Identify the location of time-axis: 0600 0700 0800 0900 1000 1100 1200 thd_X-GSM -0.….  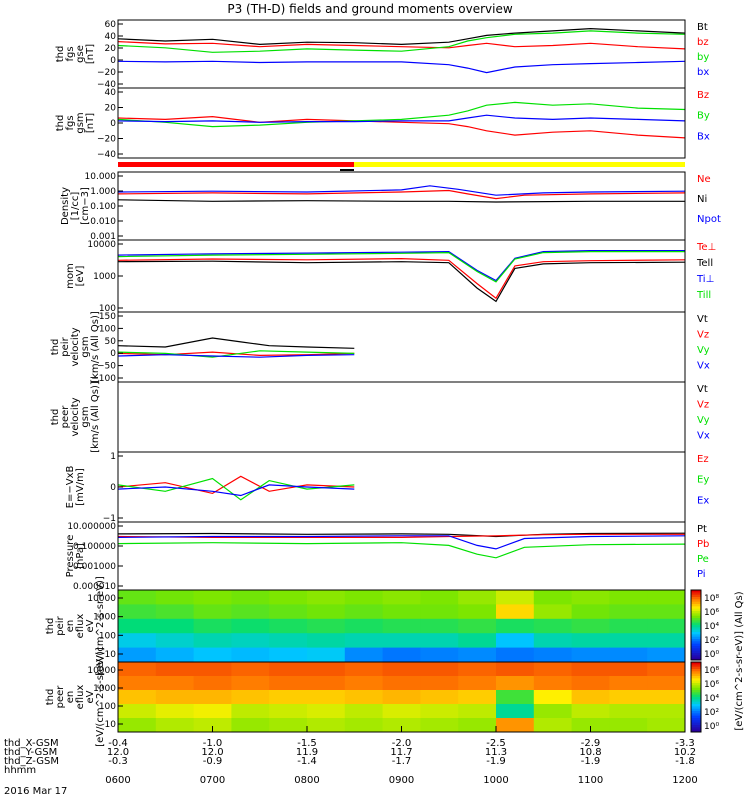
(351, 756).